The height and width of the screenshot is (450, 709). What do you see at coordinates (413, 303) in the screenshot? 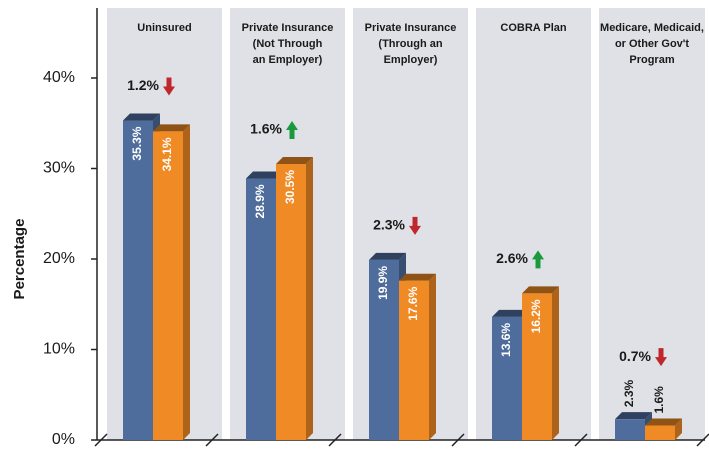
I see `data-label: 17.6%` at bounding box center [413, 303].